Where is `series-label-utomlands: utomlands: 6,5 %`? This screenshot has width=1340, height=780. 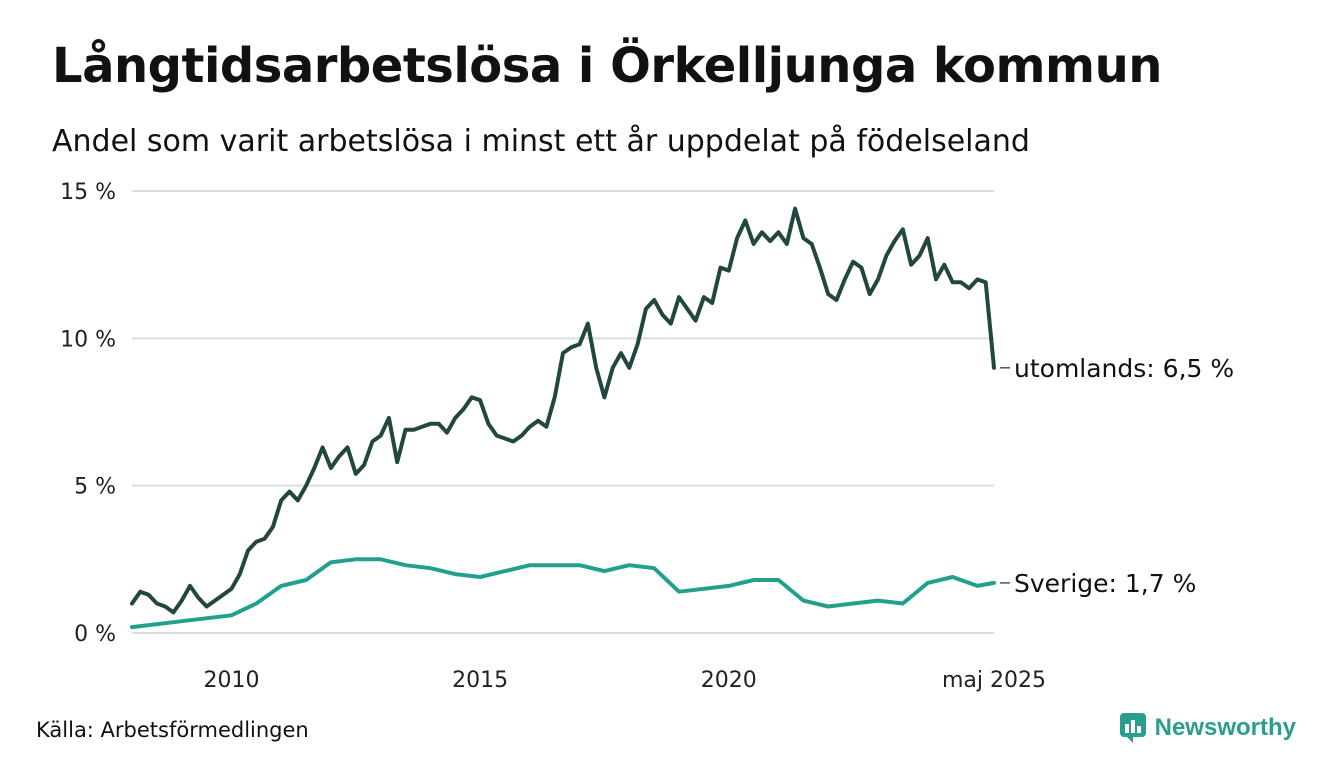
series-label-utomlands: utomlands: 6,5 % is located at coordinates (1124, 368).